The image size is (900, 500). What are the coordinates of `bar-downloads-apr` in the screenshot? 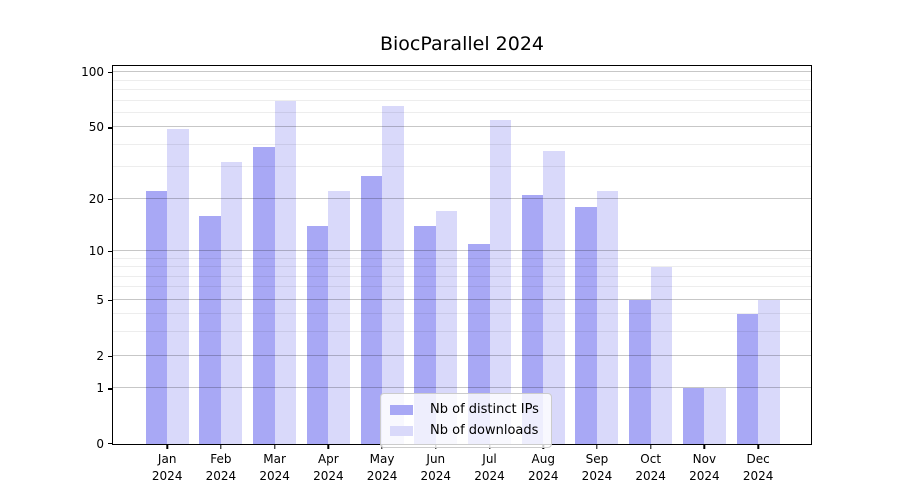 It's located at (339, 317).